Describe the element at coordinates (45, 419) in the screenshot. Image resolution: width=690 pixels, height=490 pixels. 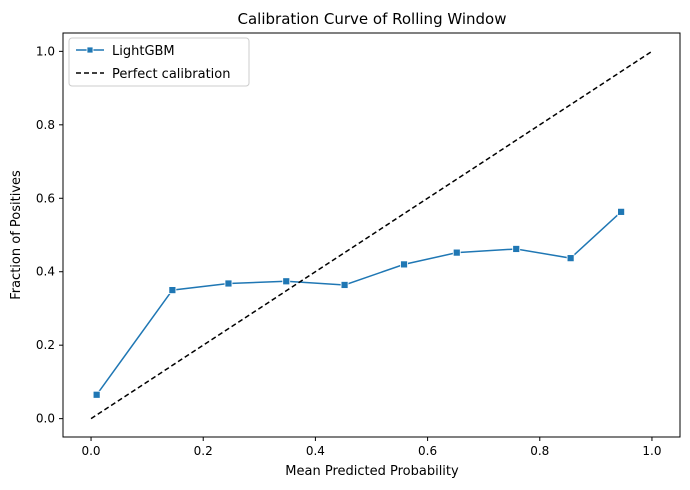
I see `y-tick-label: 0.0` at that location.